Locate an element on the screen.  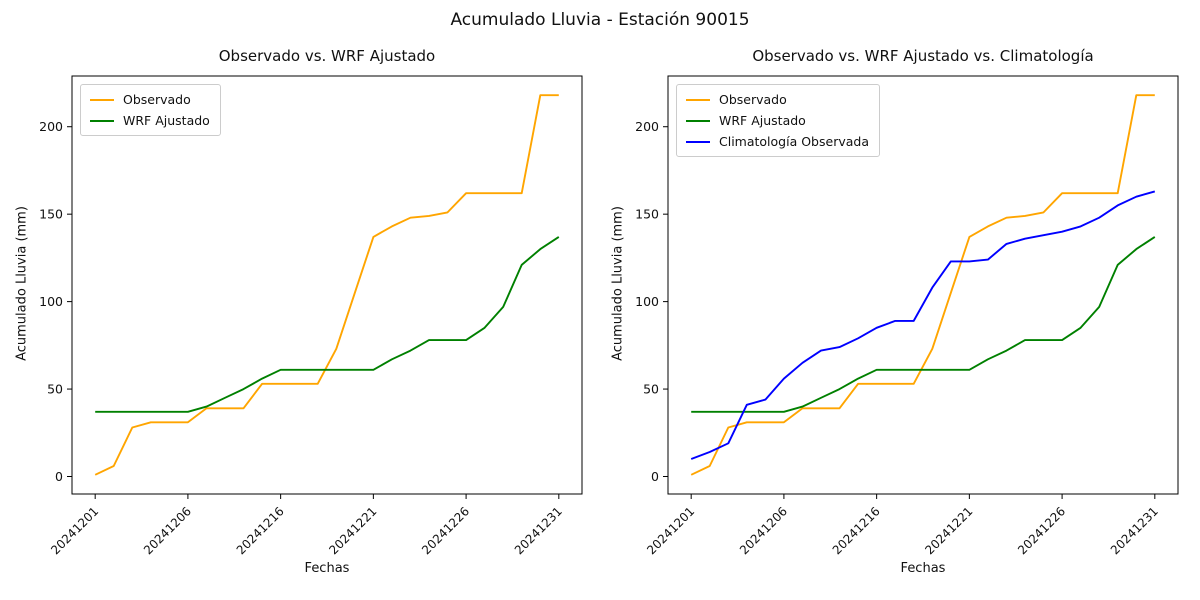
right-x-axis-label: Fechas is located at coordinates (923, 568).